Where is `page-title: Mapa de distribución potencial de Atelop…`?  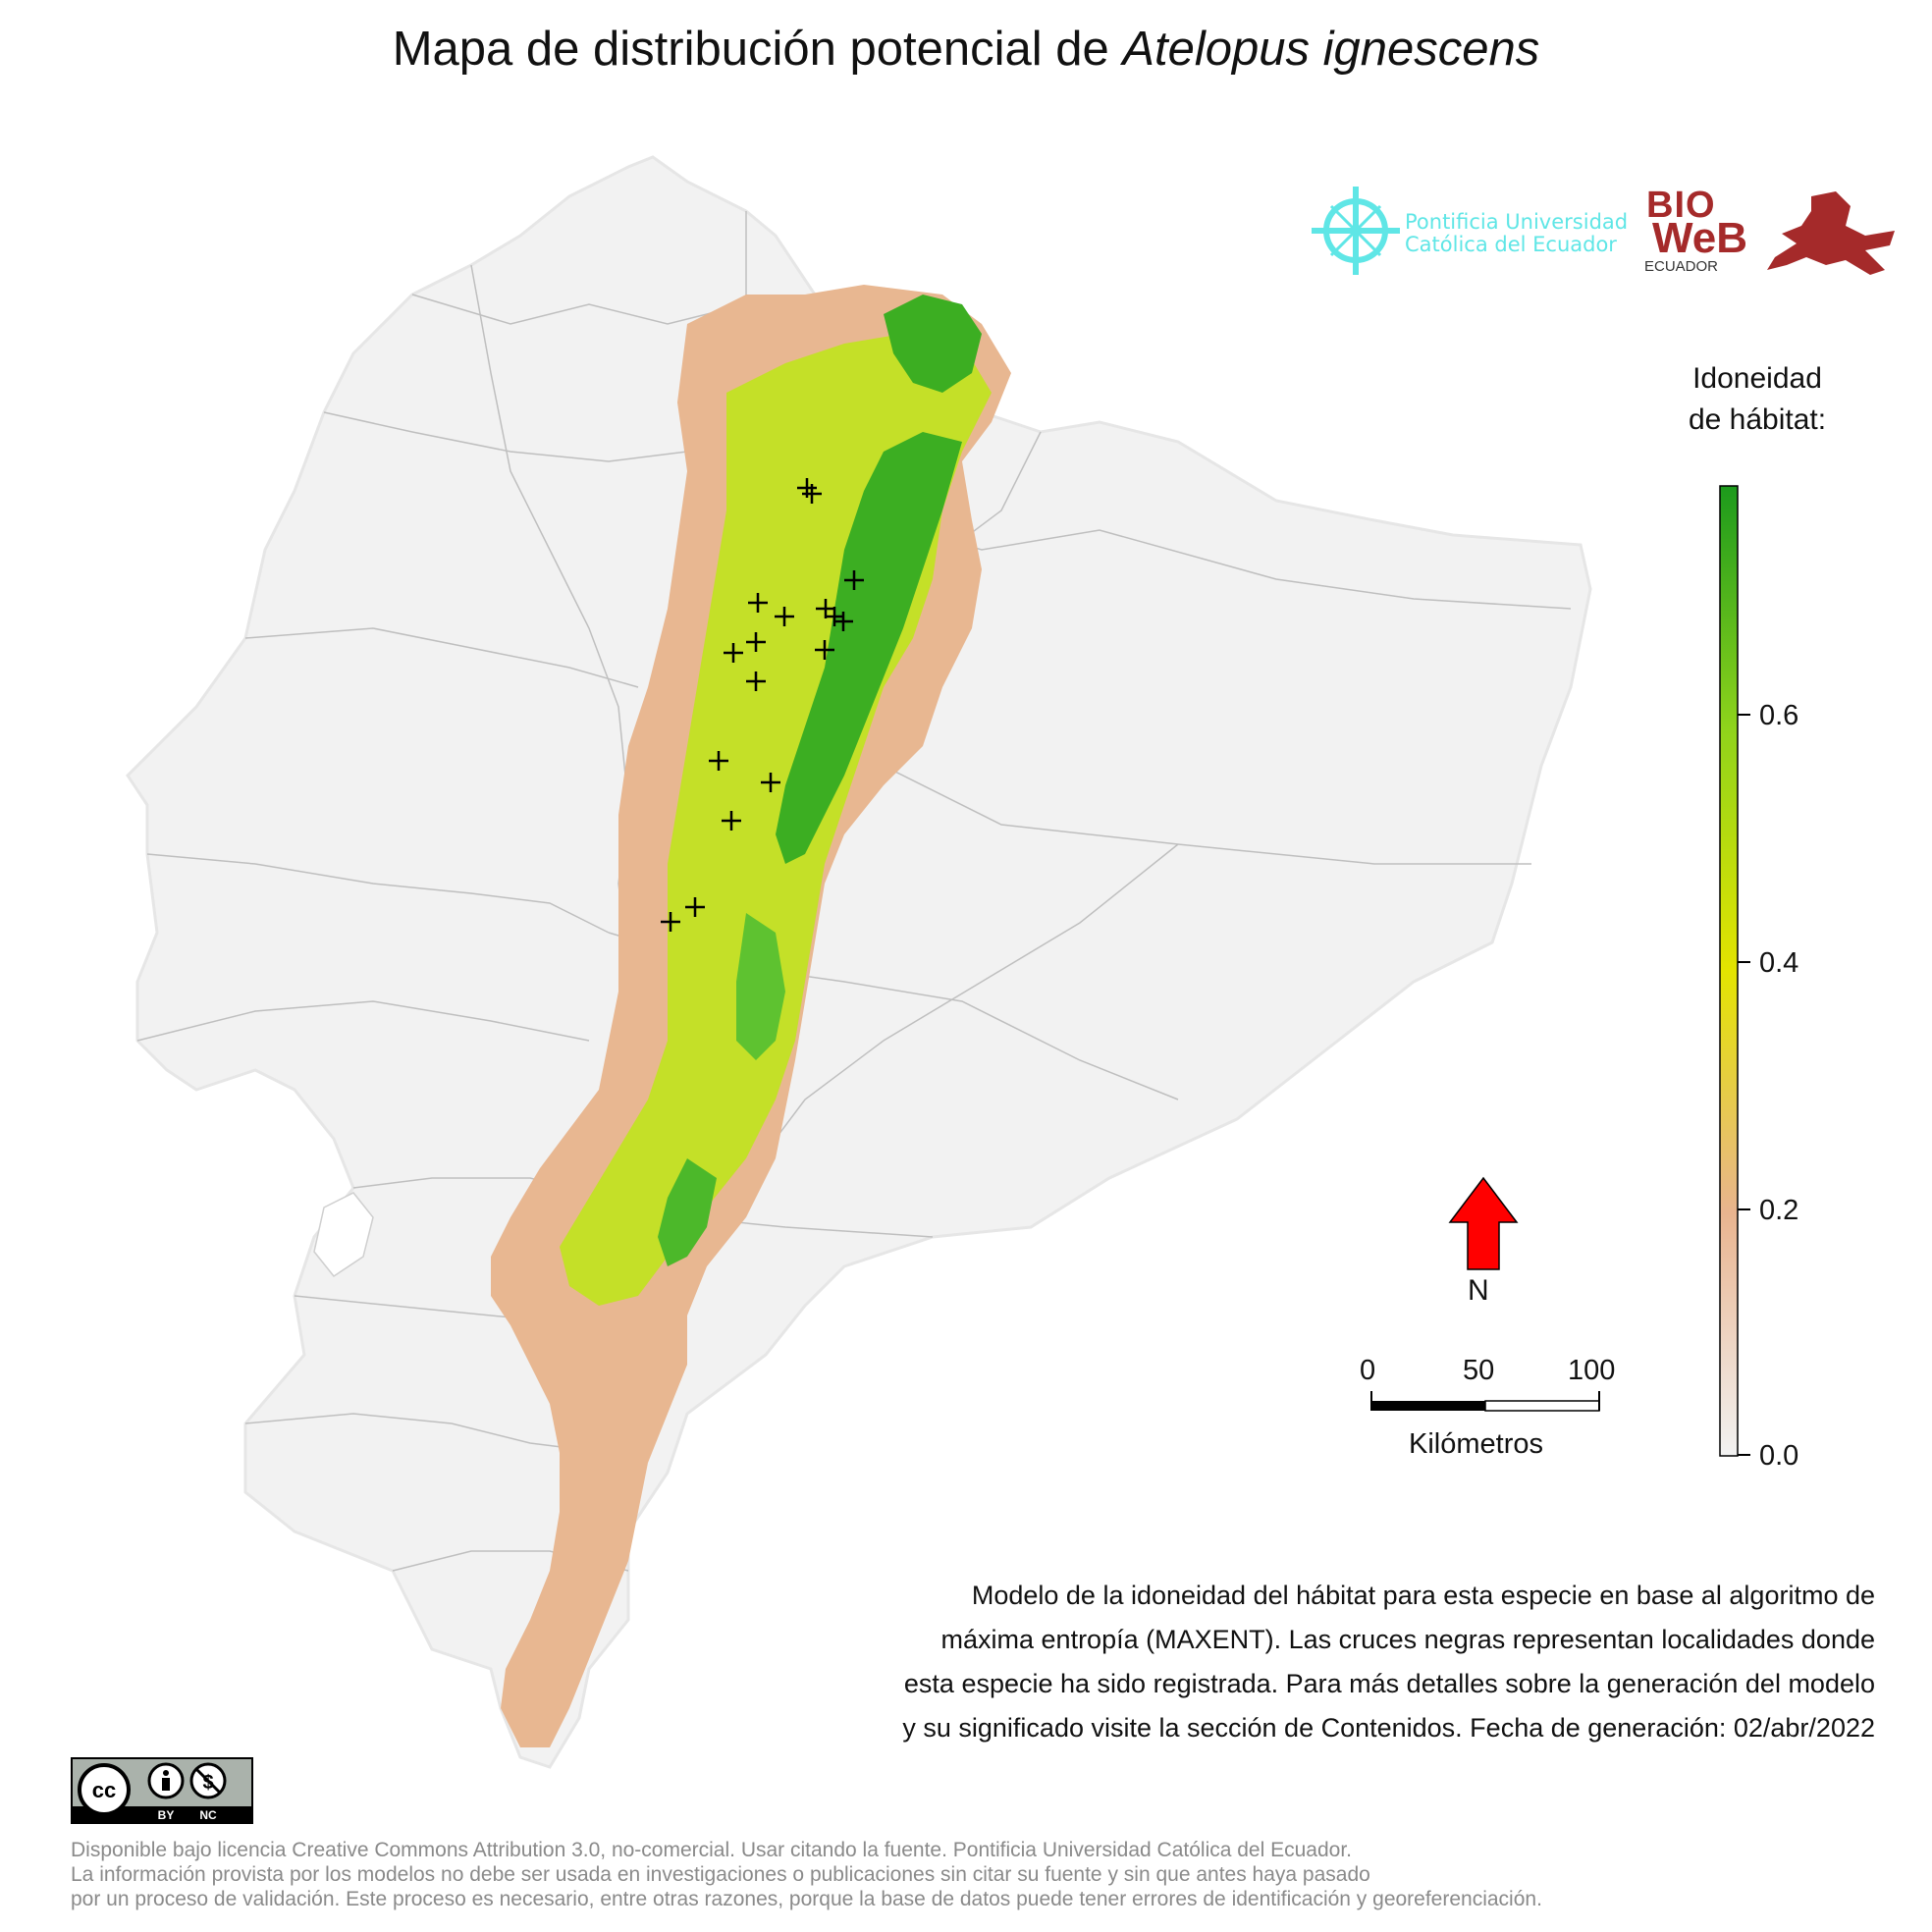 page-title: Mapa de distribución potencial de Atelop… is located at coordinates (966, 49).